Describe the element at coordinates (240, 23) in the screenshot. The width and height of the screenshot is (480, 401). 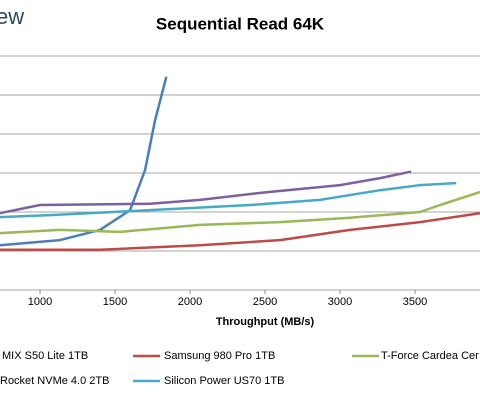
I see `chart-title: Sequential Read 64K` at that location.